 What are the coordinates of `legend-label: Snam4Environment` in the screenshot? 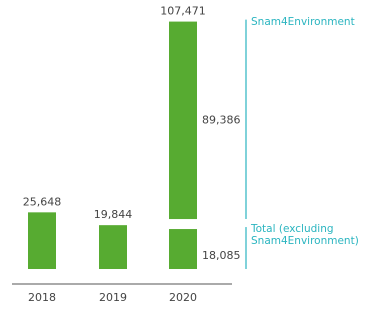 It's located at (303, 21).